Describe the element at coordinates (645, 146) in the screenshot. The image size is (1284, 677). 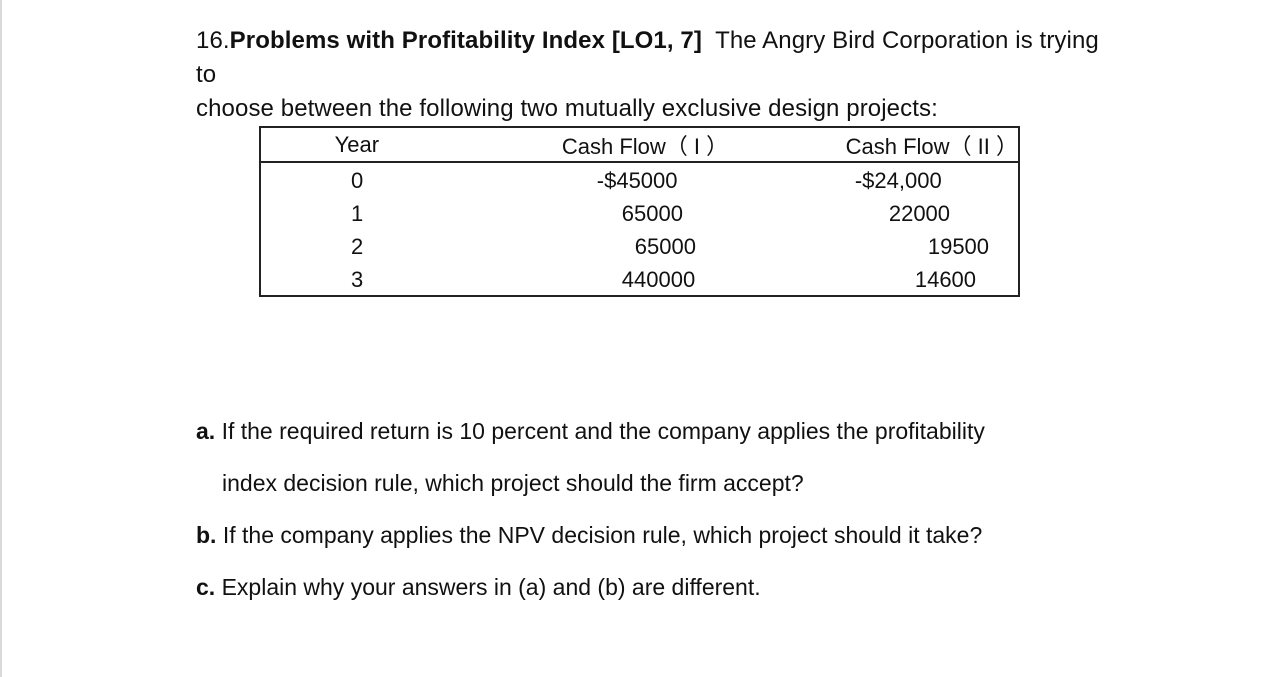
I see `header-cash-flow-1-label: Cash Flow（ I ）` at that location.